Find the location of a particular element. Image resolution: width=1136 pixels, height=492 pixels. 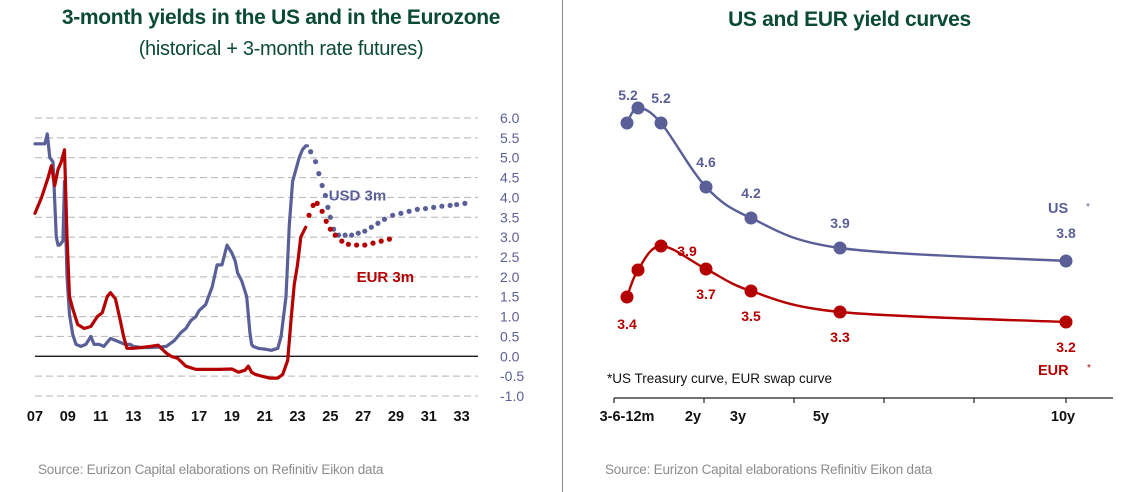

x-tick-label: 21 is located at coordinates (265, 417).